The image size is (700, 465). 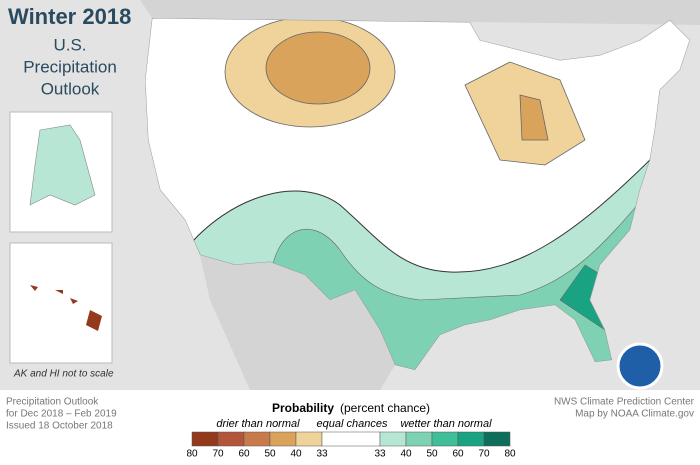 I want to click on subtitle: U.S. Precipitation Outlook, so click(x=70, y=66).